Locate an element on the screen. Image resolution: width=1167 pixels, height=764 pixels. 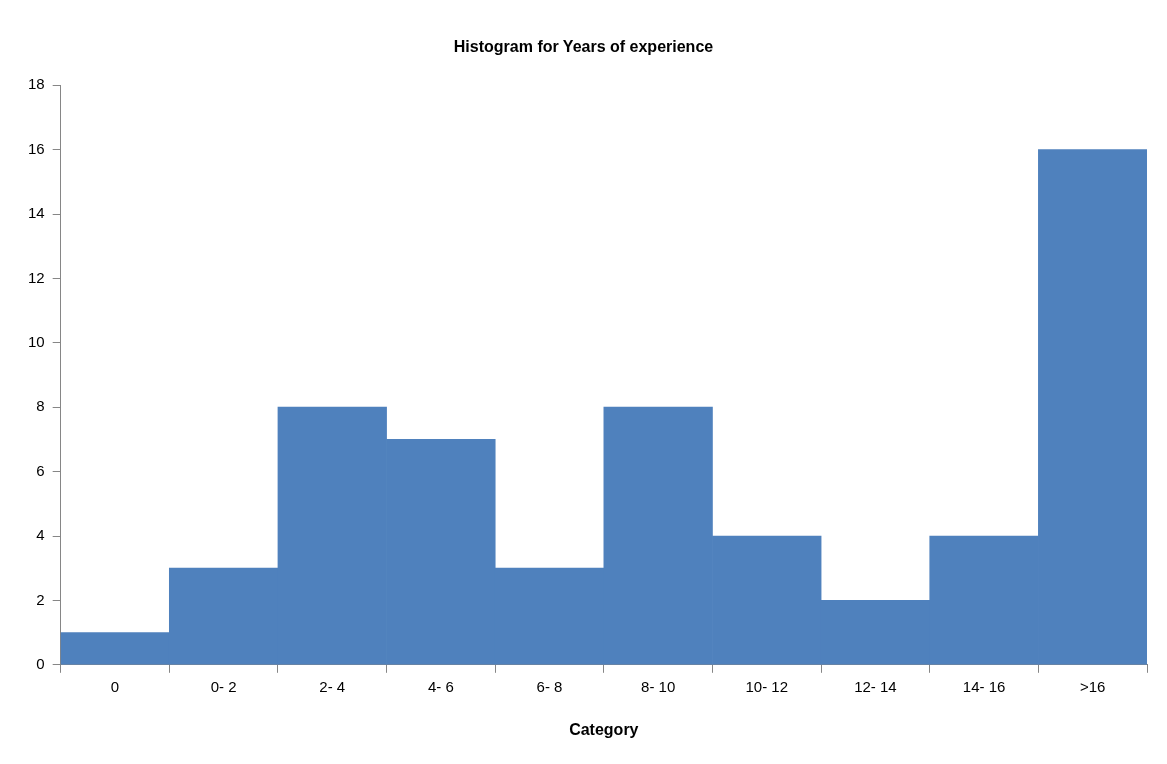
y-tick-label: 6 is located at coordinates (40, 470).